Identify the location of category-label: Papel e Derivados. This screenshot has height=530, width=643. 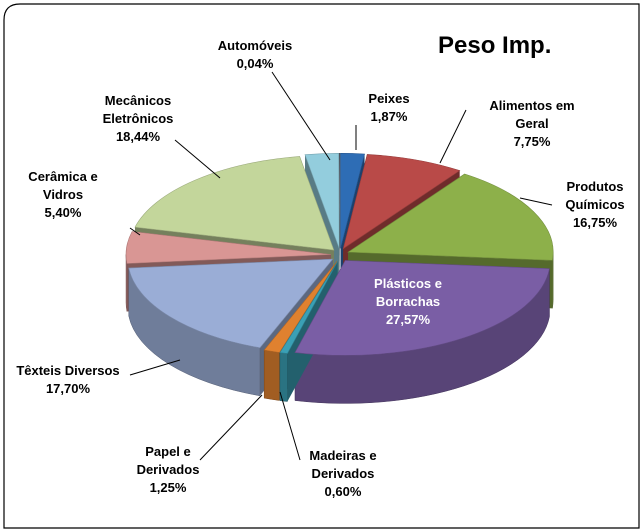
(168, 460).